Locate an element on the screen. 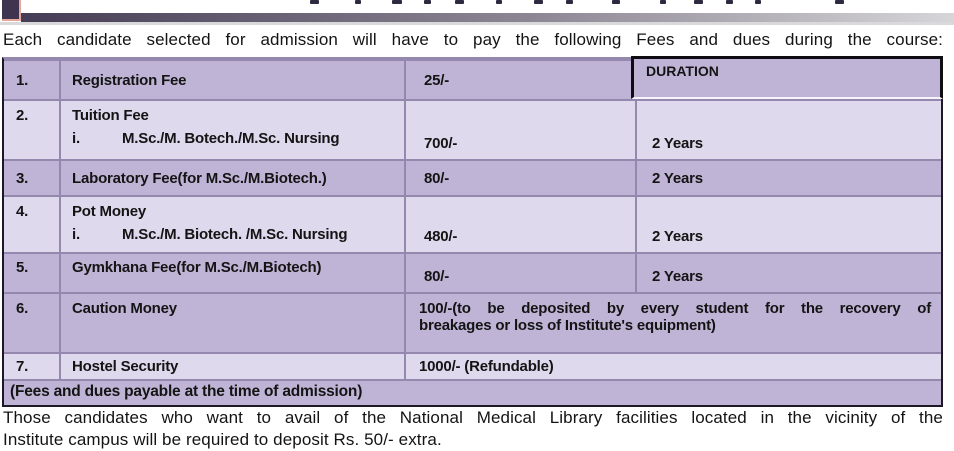 The height and width of the screenshot is (451, 954). slide-gradient-bar is located at coordinates (487, 17).